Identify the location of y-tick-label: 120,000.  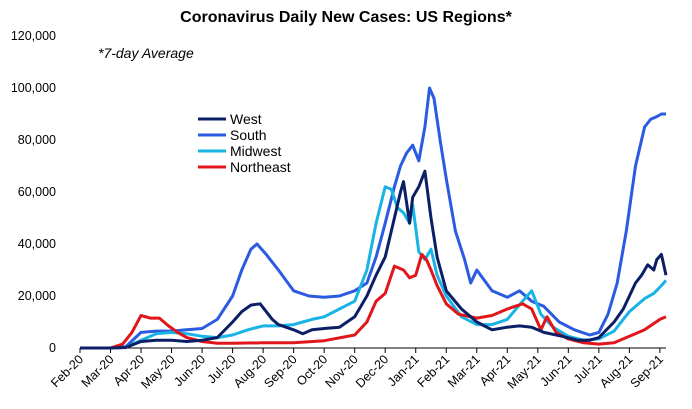
(33, 36).